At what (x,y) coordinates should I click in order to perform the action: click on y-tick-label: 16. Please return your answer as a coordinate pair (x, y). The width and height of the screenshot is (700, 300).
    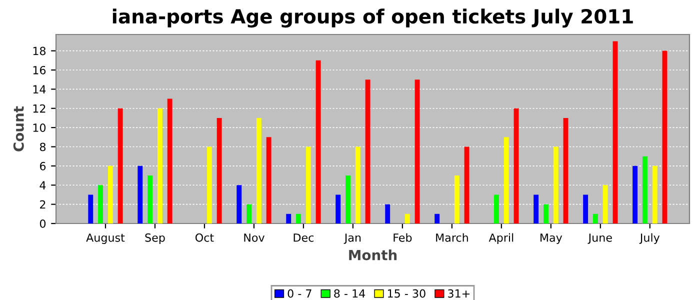
    Looking at the image, I should click on (39, 70).